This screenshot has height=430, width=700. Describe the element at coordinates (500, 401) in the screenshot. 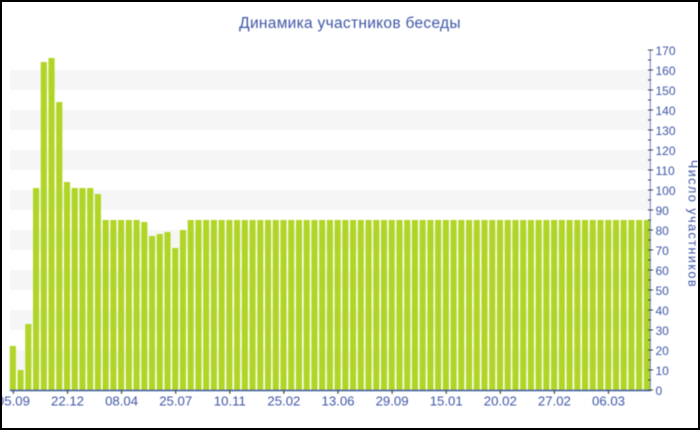

I see `svg-text: 20.02` at that location.